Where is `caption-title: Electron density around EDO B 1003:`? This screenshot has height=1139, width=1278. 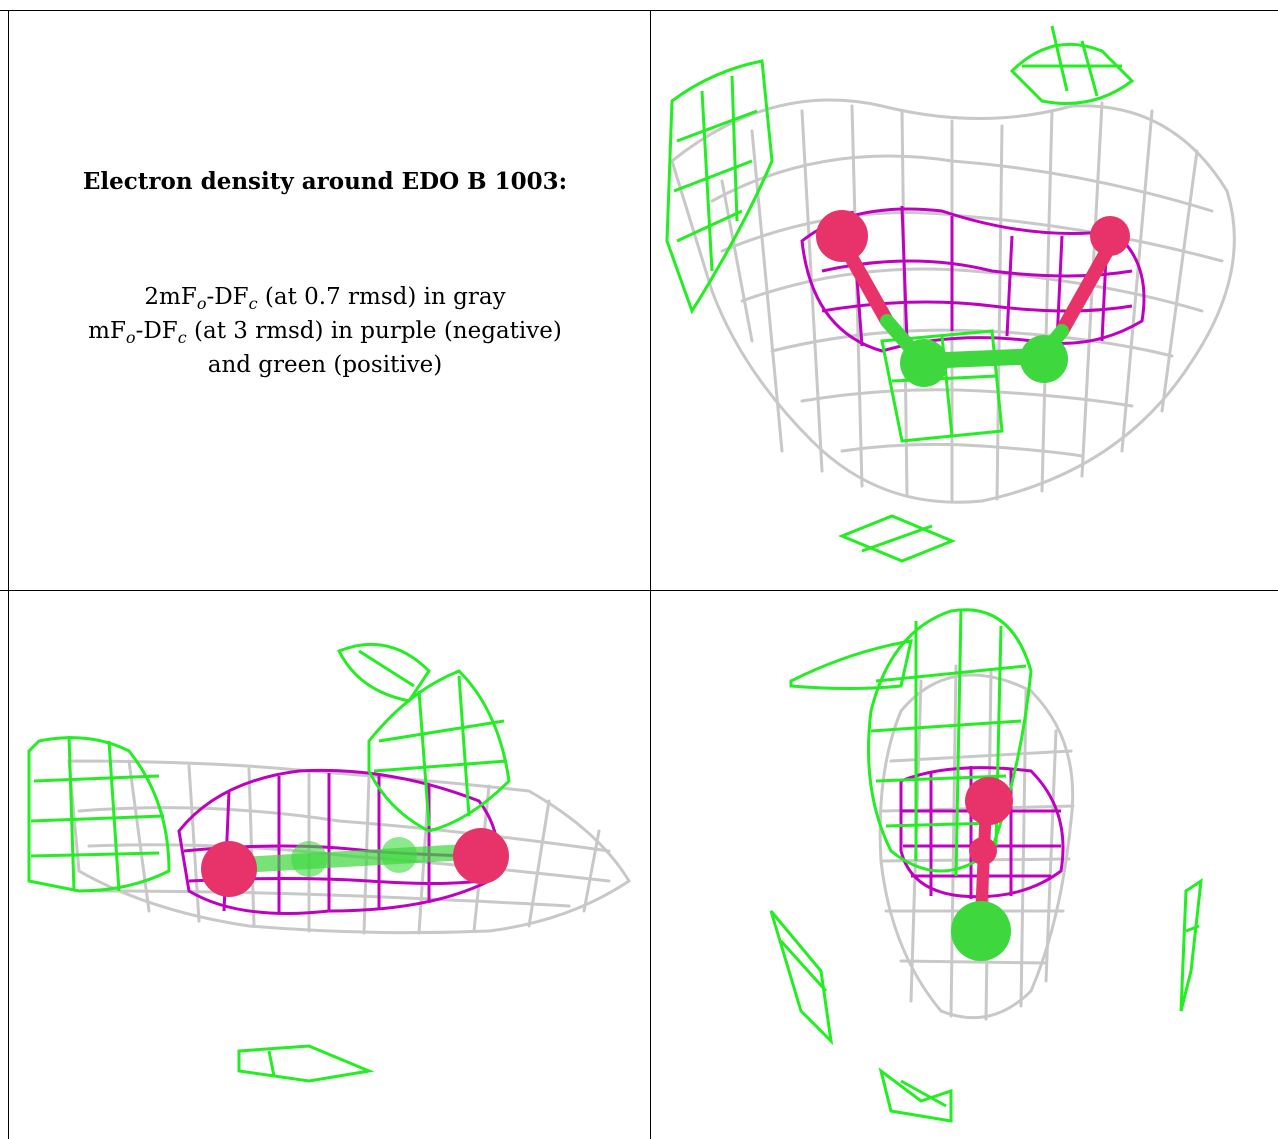
caption-title: Electron density around EDO B 1003: is located at coordinates (325, 181).